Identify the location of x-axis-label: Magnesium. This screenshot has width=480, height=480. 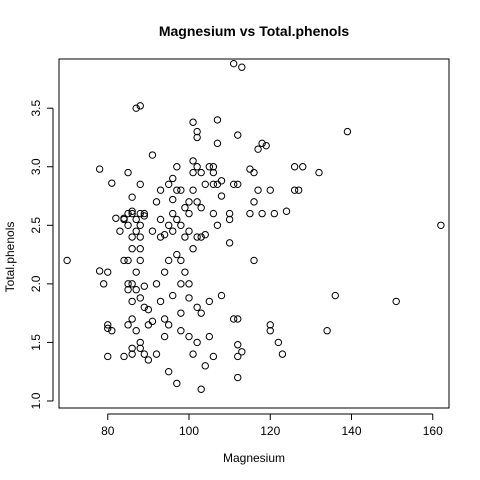
(254, 458).